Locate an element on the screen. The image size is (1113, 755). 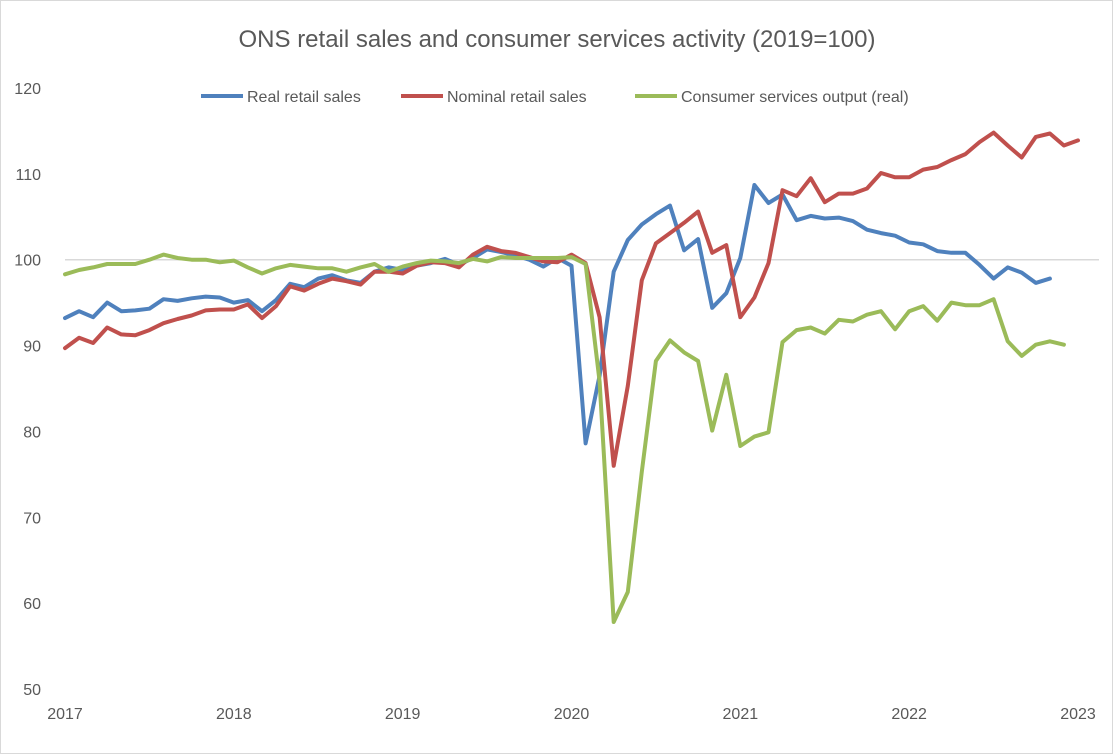
y-tick-label-100: 100 is located at coordinates (27, 261).